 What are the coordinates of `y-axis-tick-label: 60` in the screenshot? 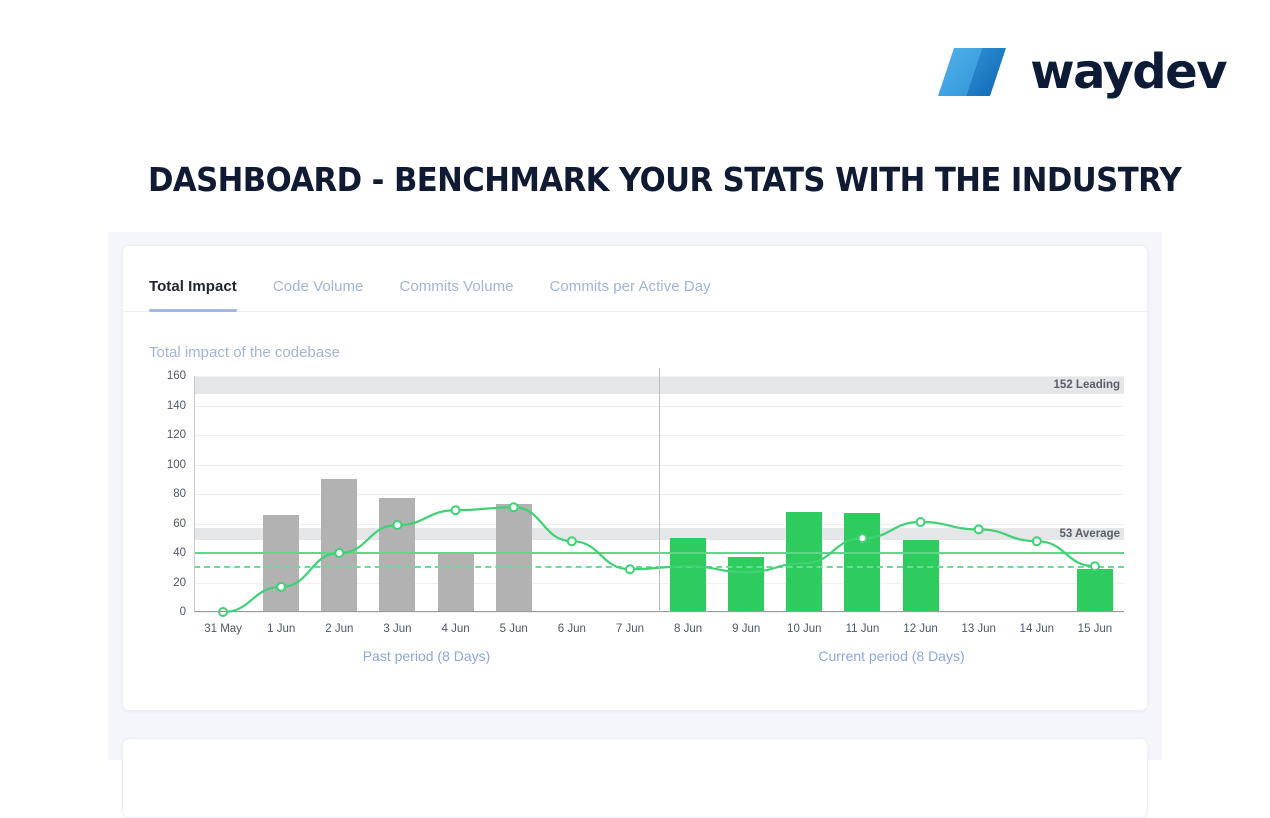 It's located at (179, 523).